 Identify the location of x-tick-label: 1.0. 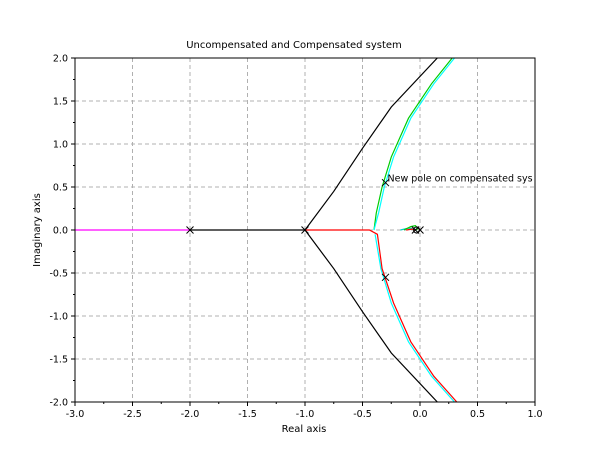
(534, 414).